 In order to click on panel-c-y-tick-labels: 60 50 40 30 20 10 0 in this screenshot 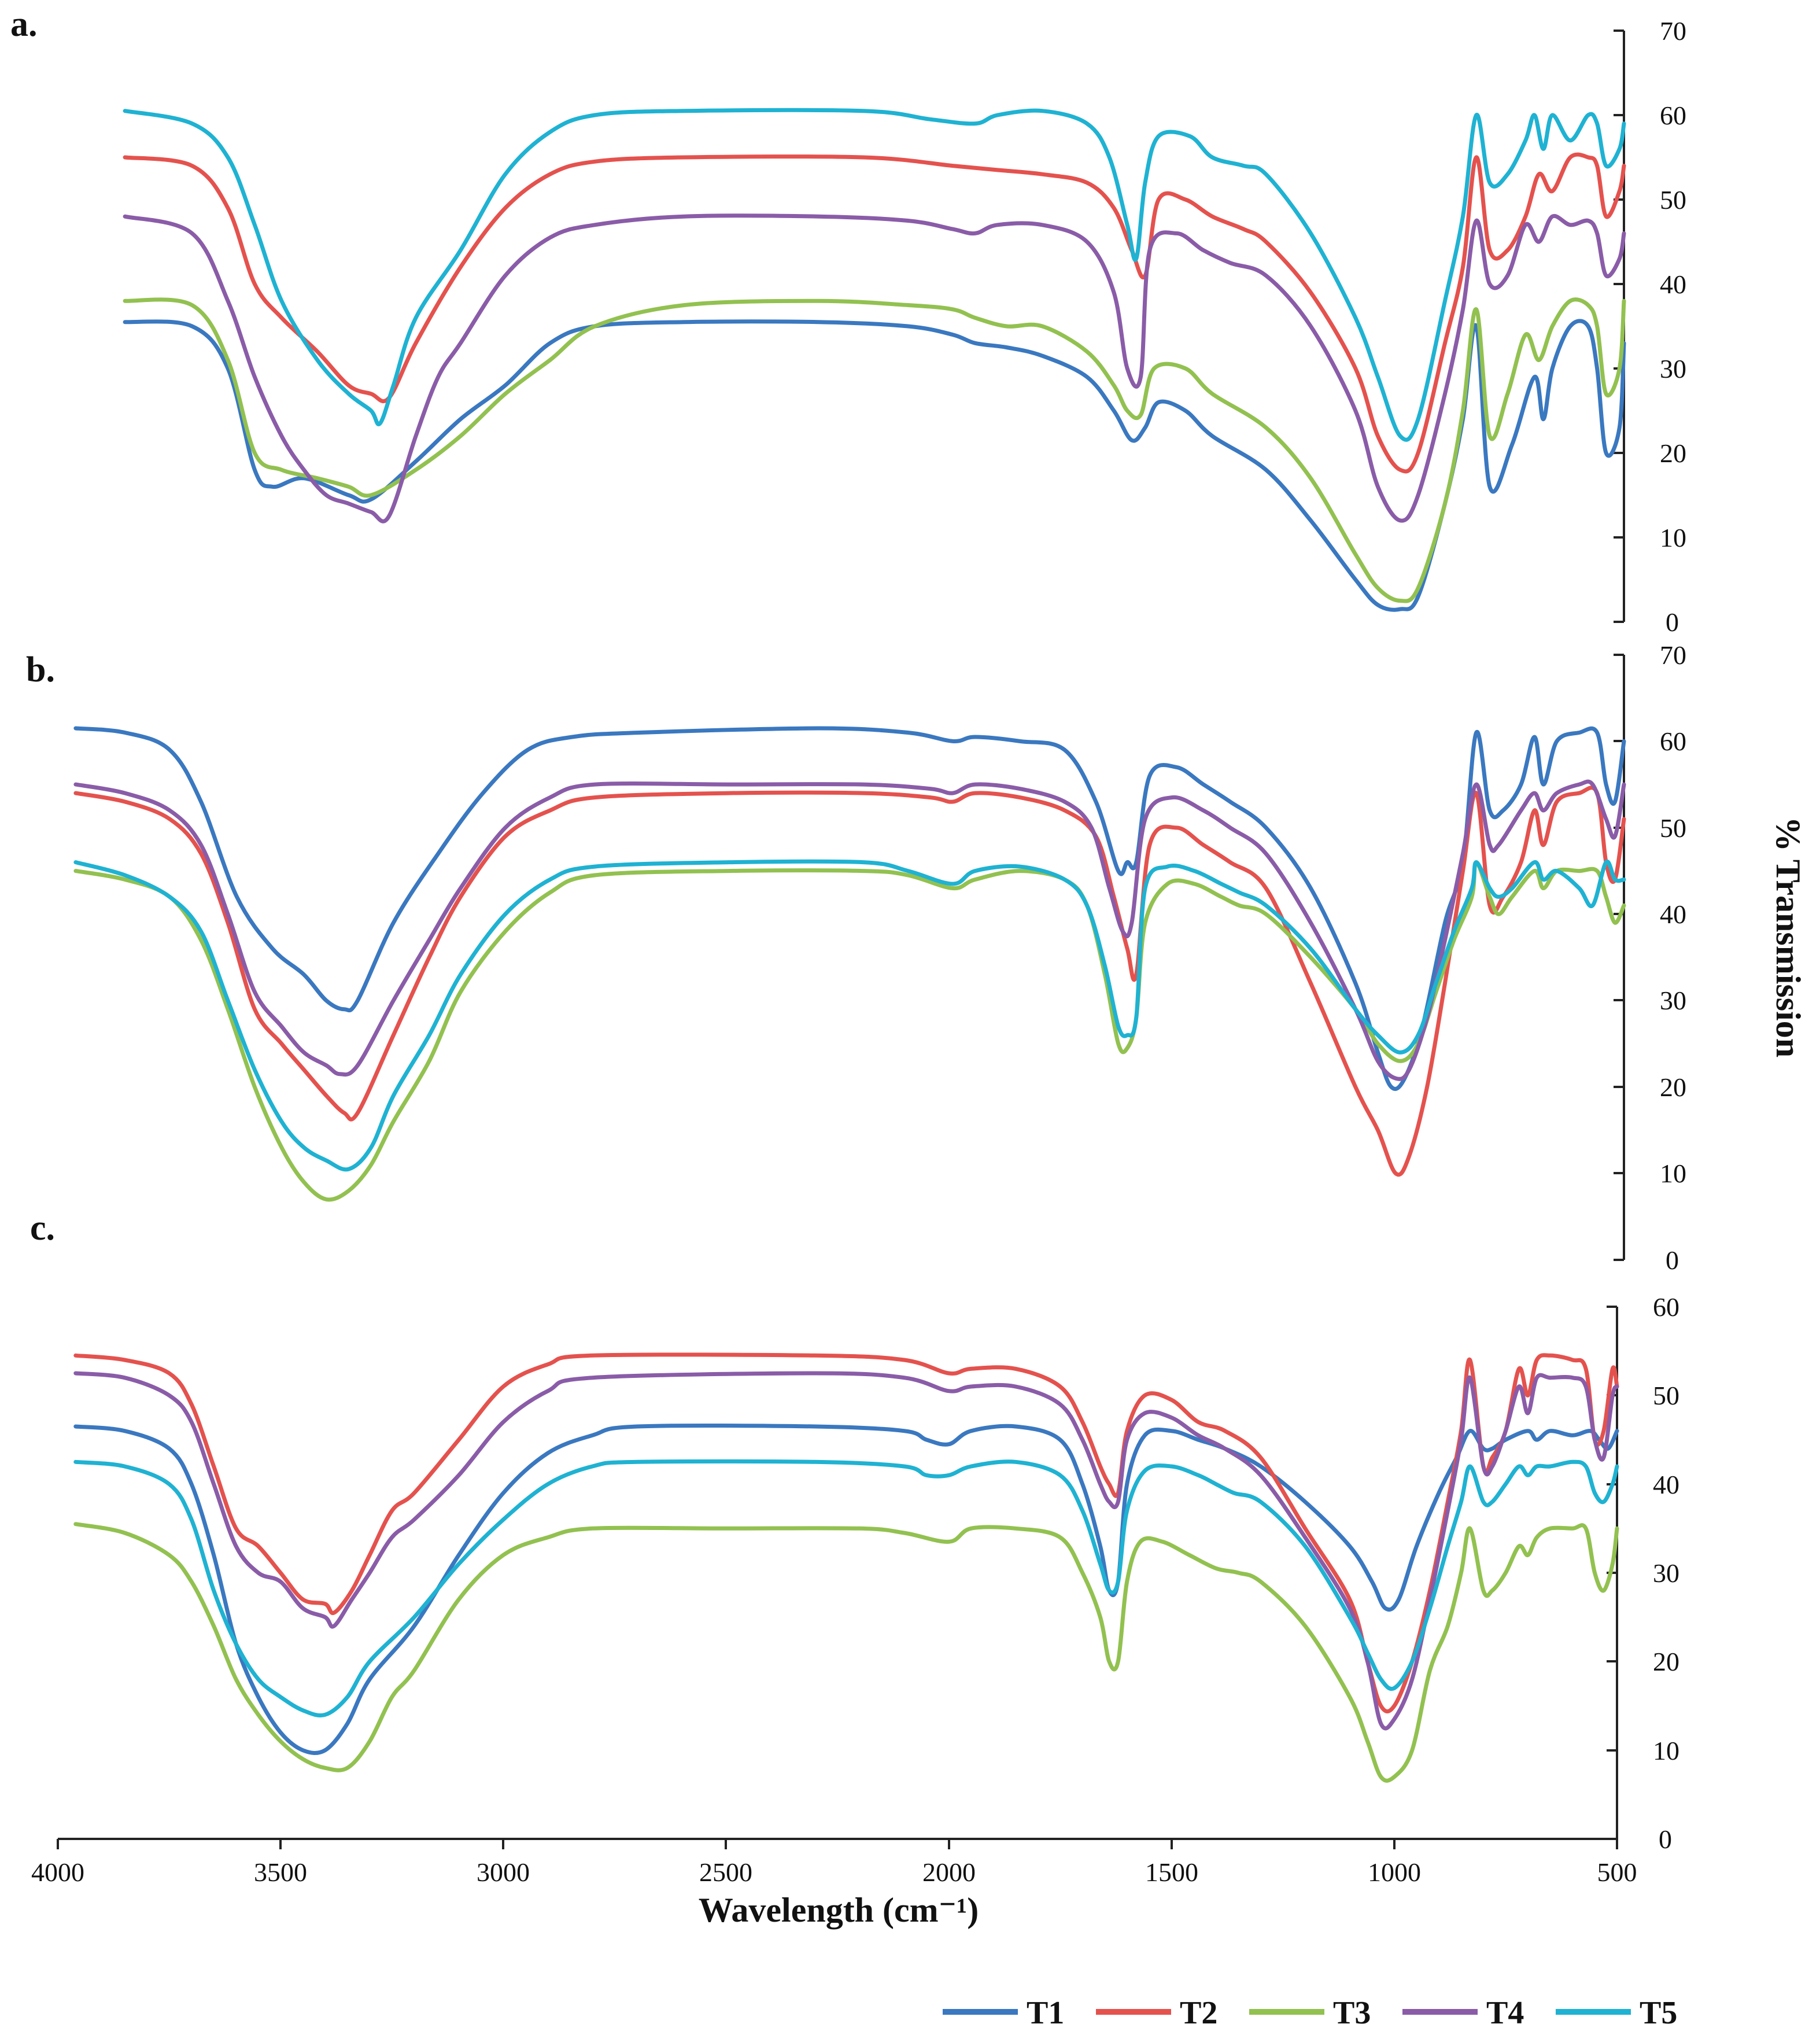, I will do `click(1666, 1573)`.